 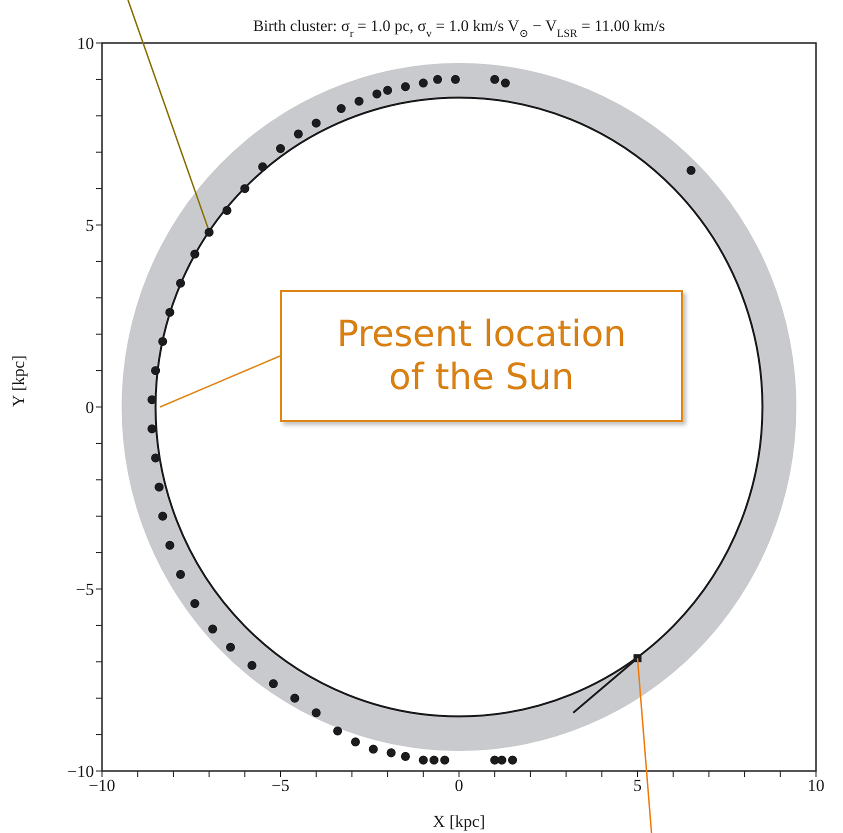 I want to click on y-tick-label: −5, so click(x=85, y=590).